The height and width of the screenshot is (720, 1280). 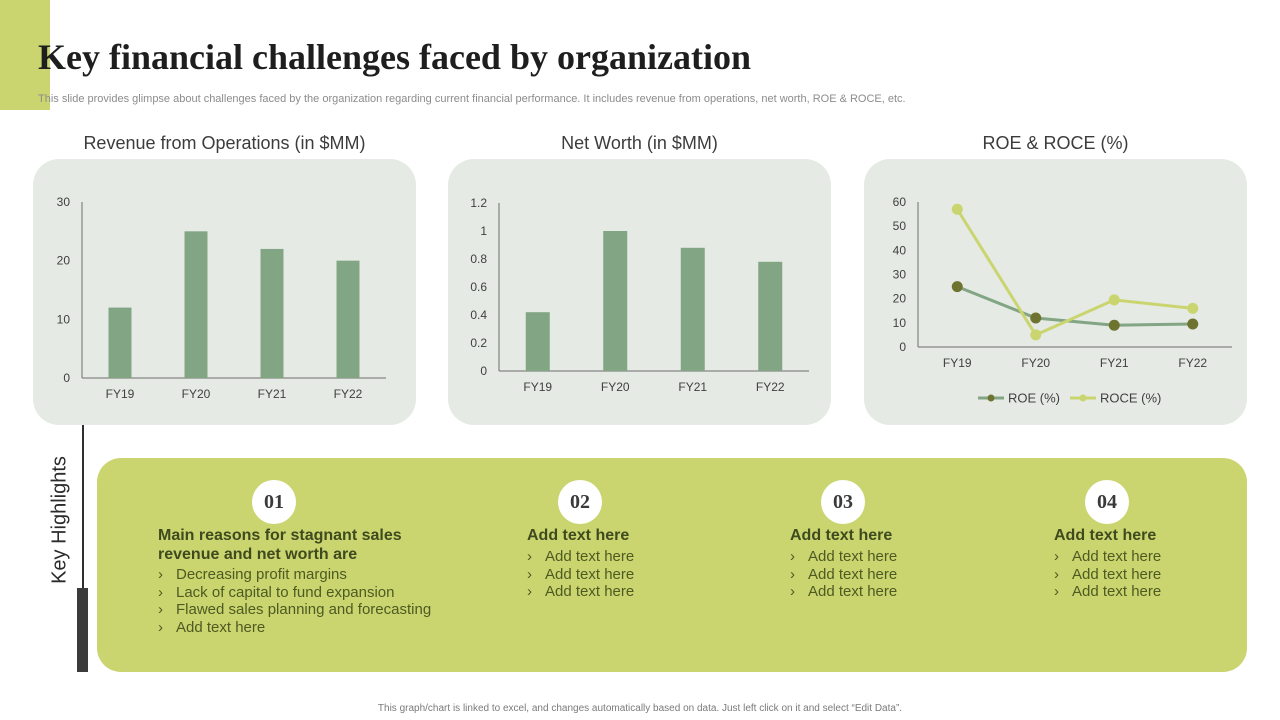 I want to click on roe-roce-roe-point-fy21, so click(x=1114, y=325).